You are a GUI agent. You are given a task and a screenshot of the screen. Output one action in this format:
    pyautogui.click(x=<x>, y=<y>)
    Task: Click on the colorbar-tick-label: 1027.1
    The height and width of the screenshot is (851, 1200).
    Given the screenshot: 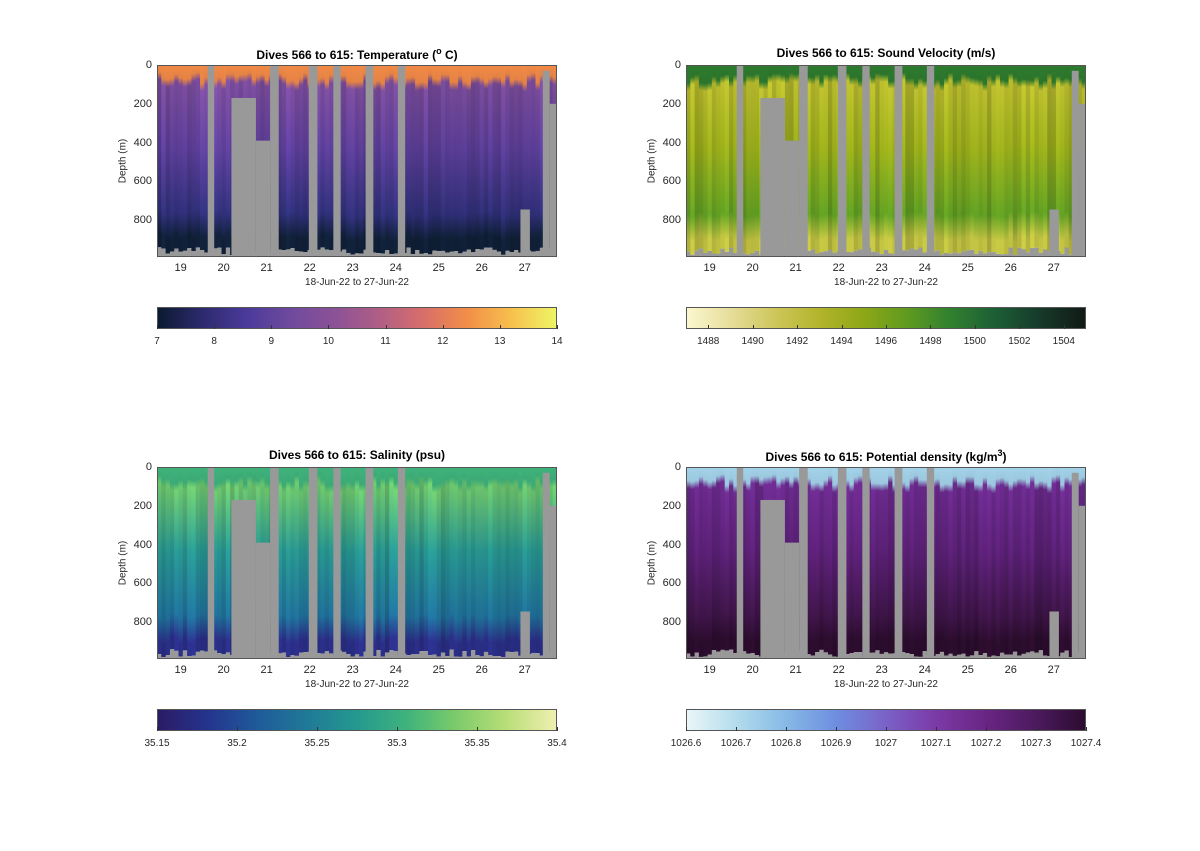 What is the action you would take?
    pyautogui.click(x=936, y=743)
    